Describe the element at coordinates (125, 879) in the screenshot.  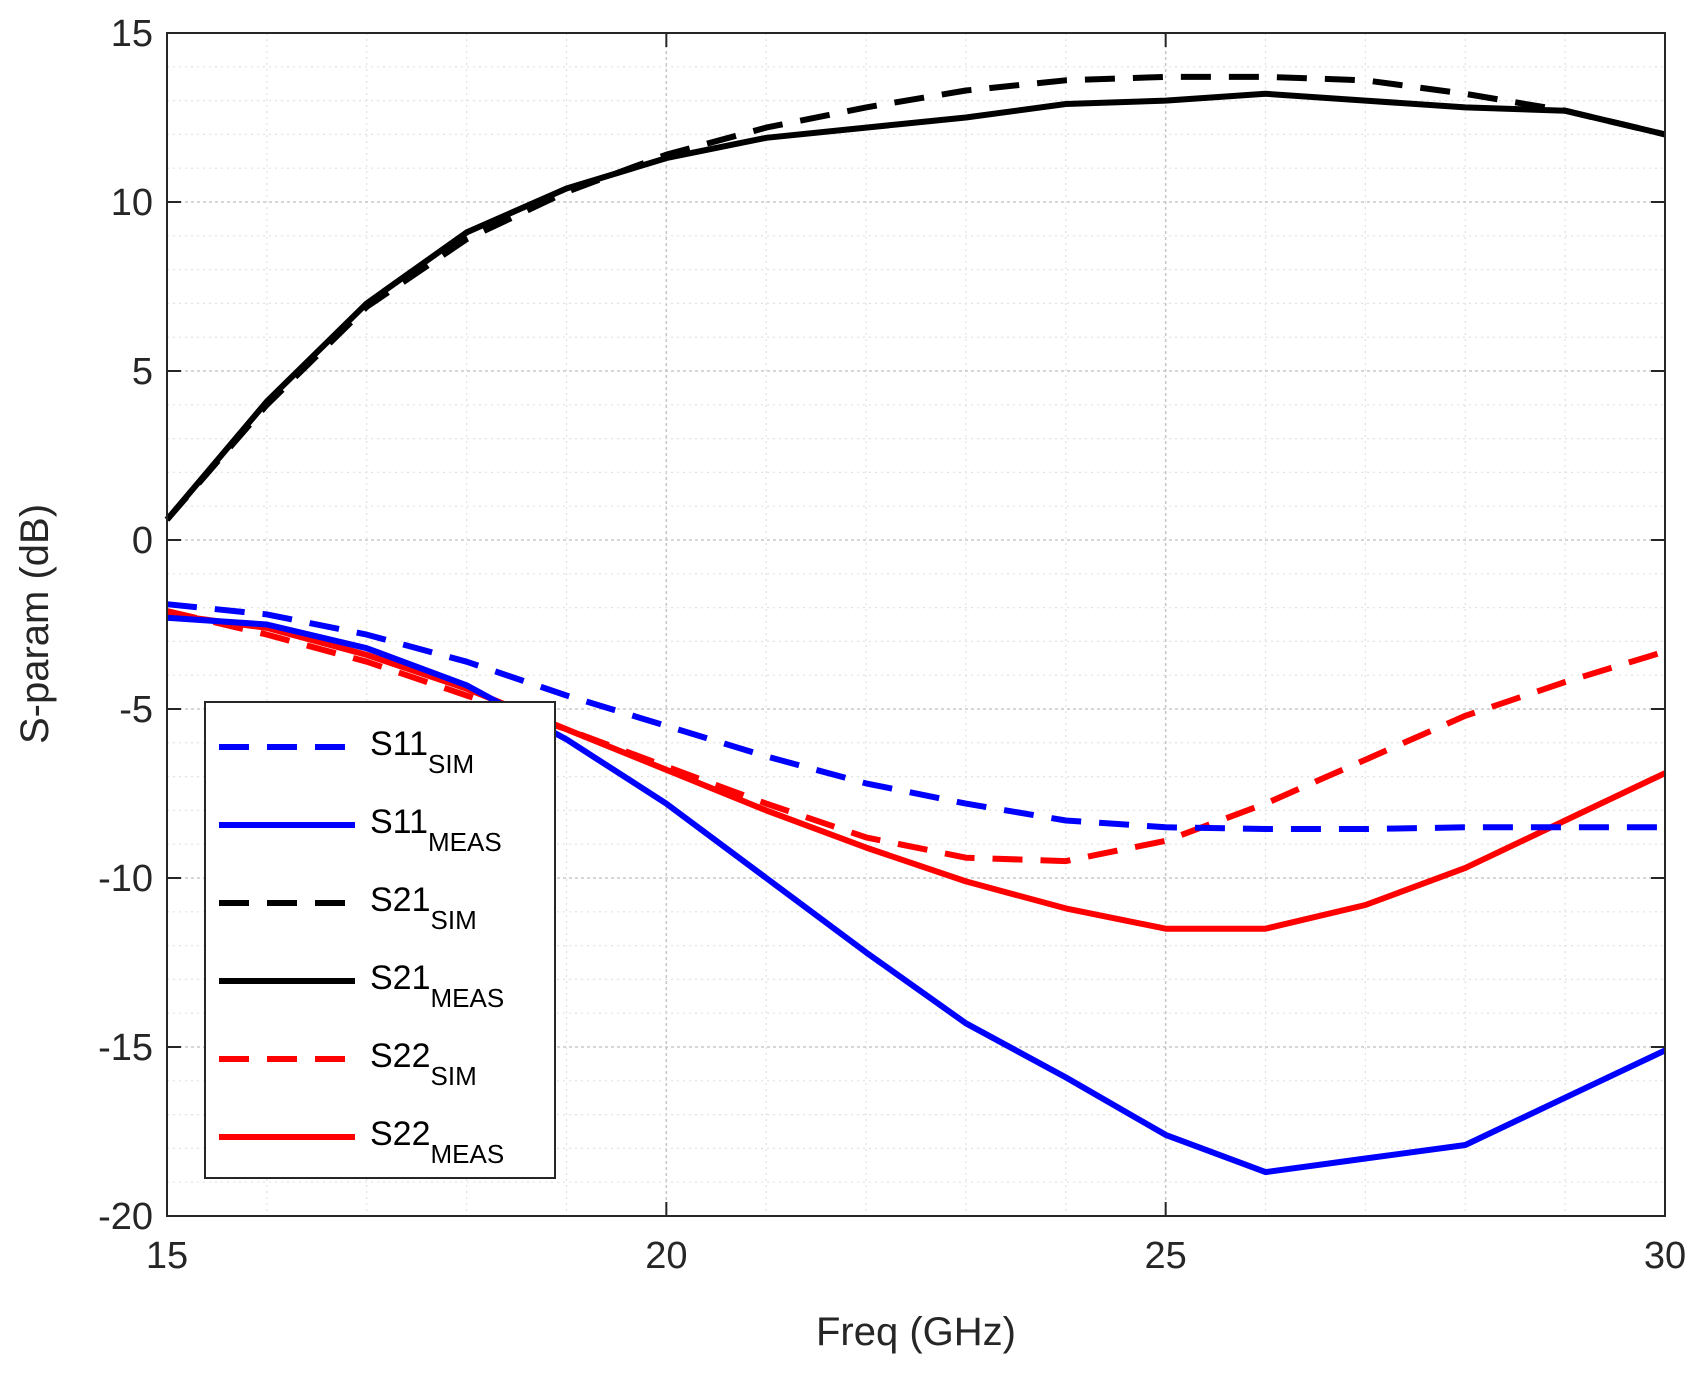
I see `y-tick-label: -10` at that location.